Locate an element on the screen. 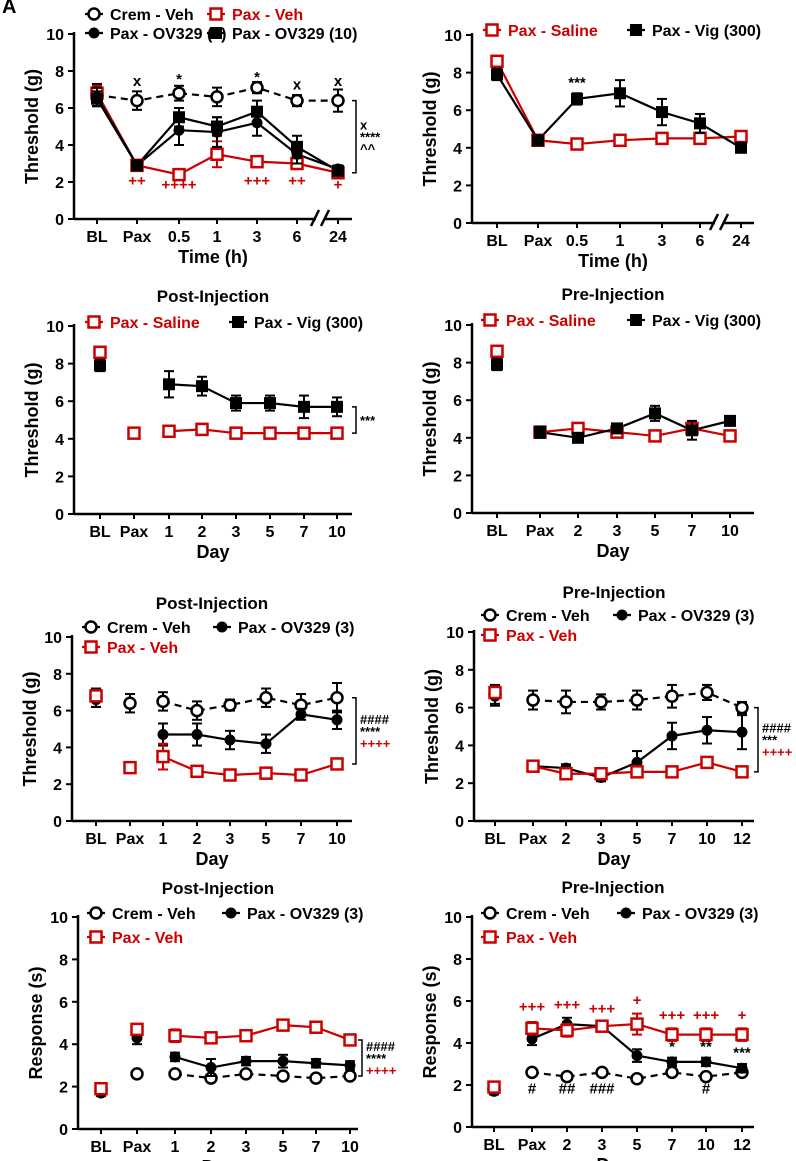  x-tick-label: 2 is located at coordinates (566, 839).